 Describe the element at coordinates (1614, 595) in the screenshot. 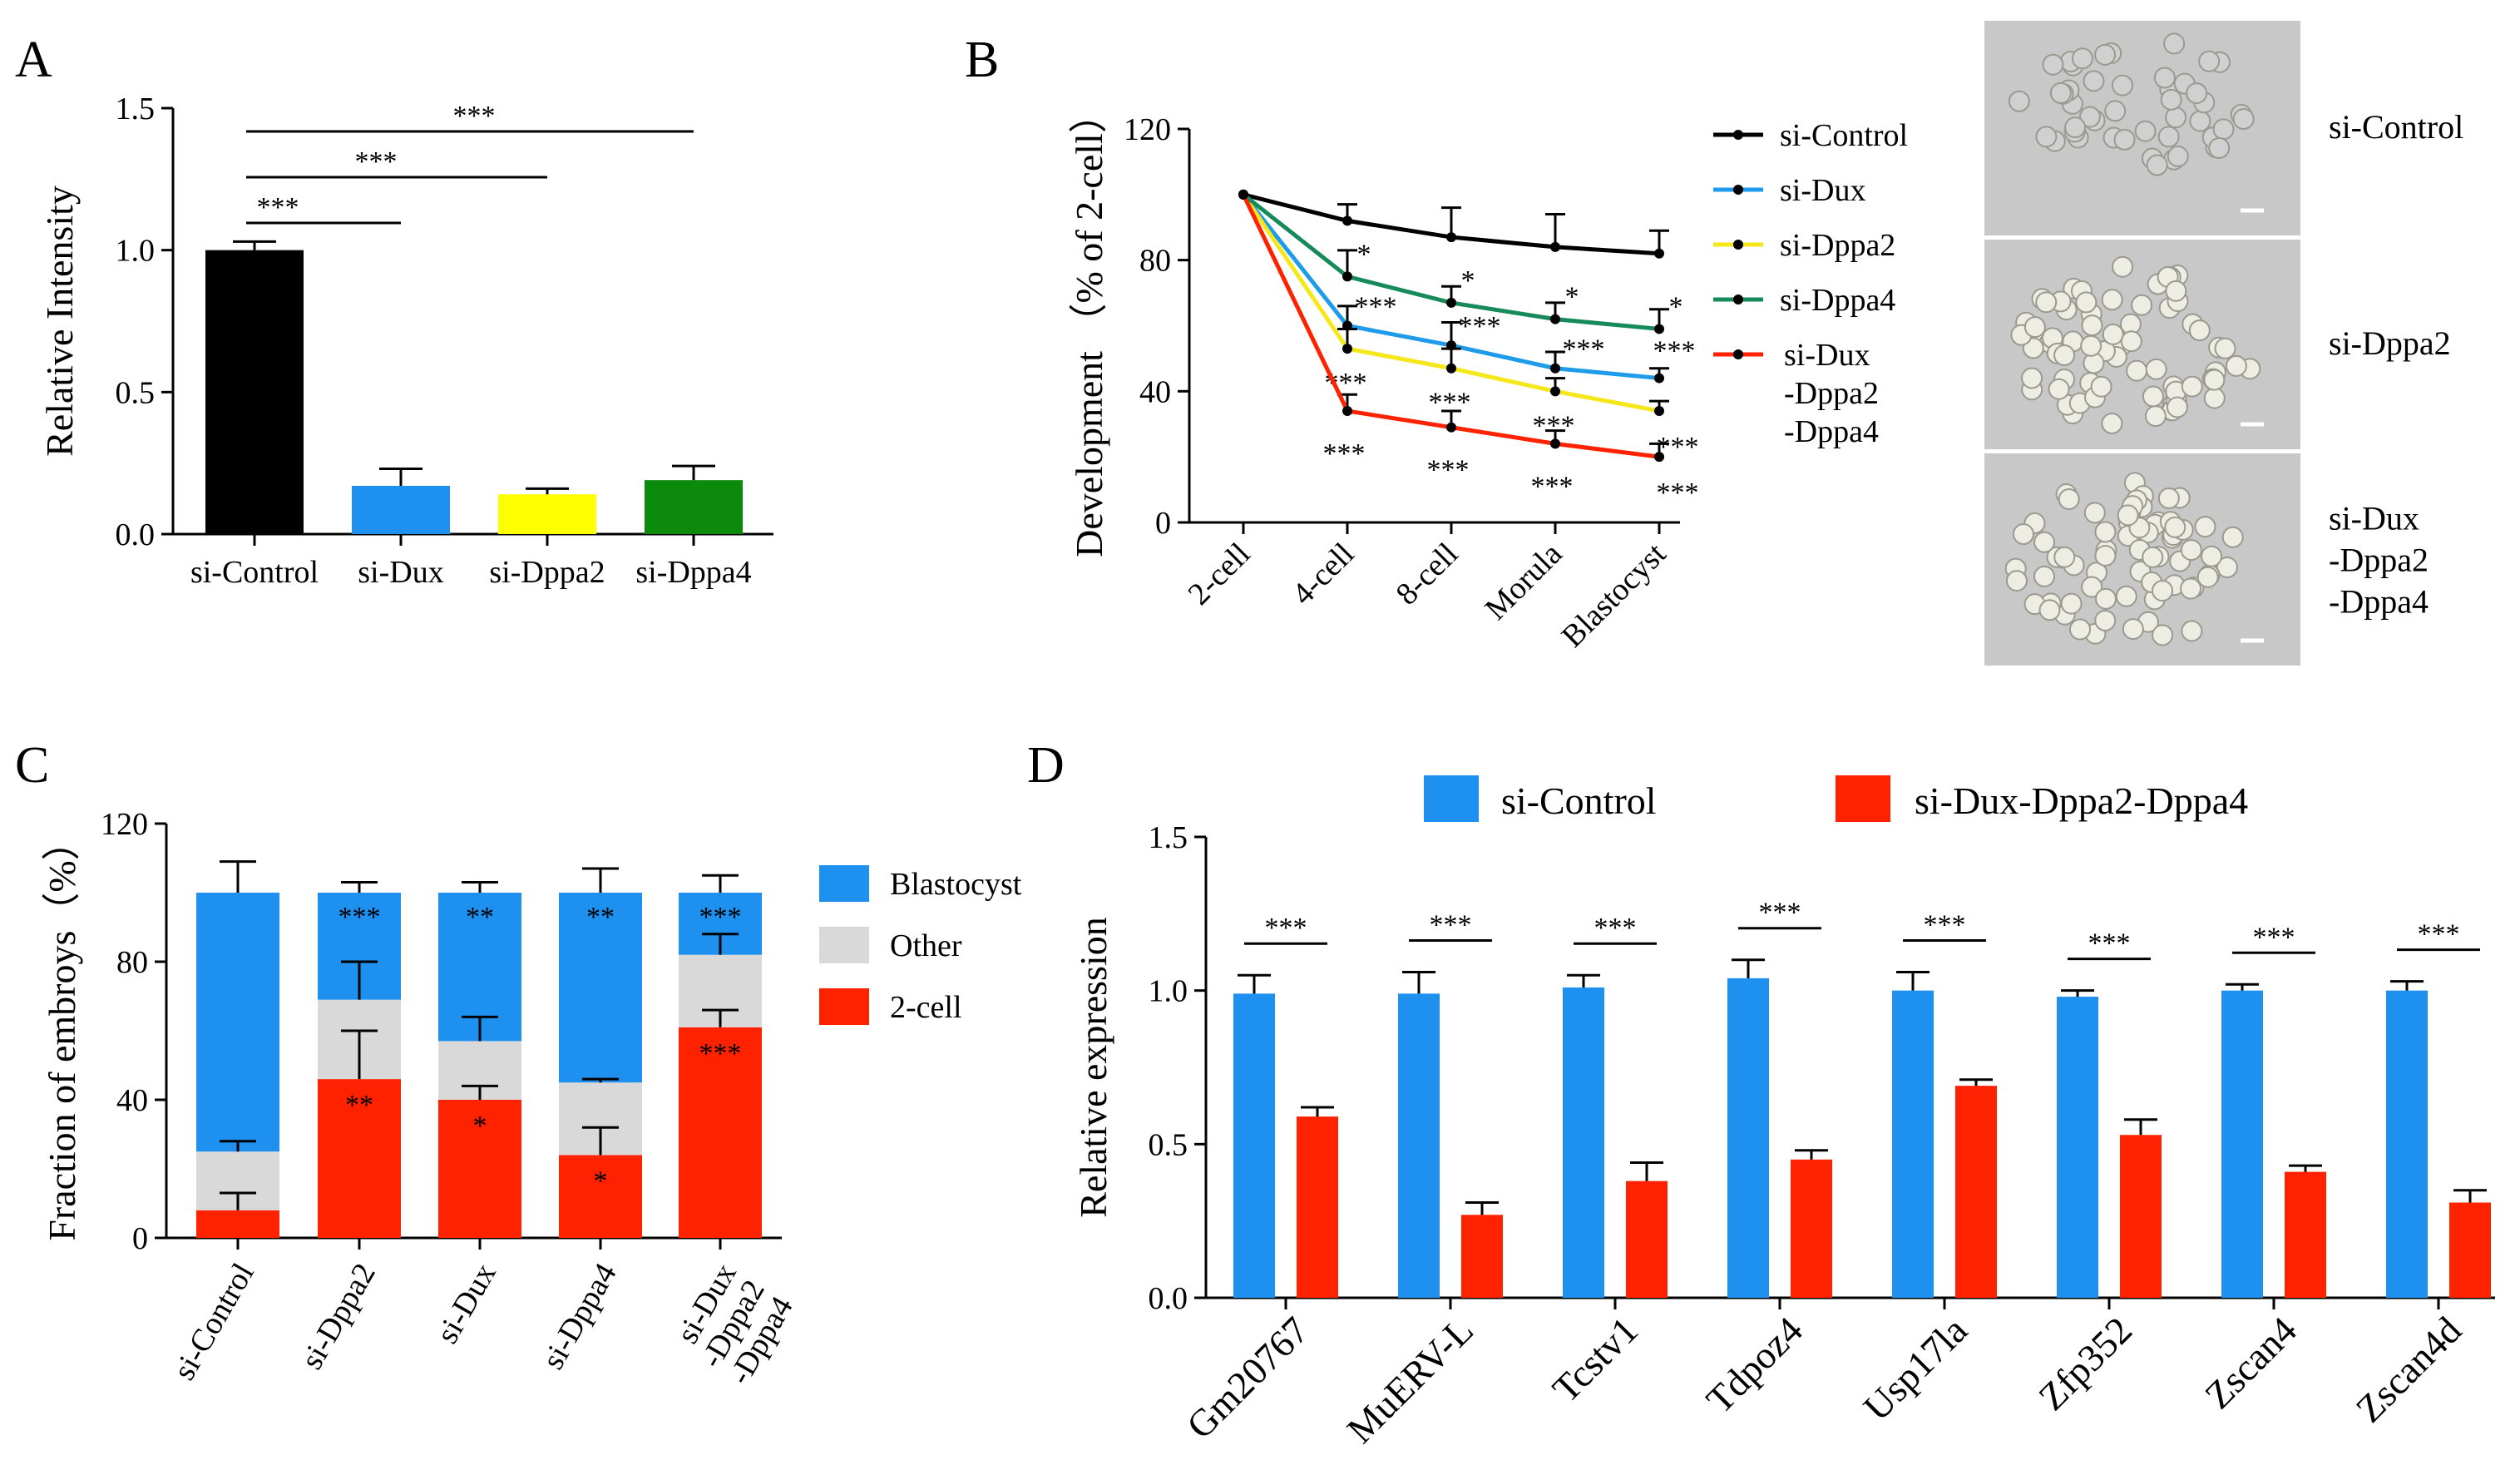

I see `b-x-tick-label: Blastocyst` at that location.